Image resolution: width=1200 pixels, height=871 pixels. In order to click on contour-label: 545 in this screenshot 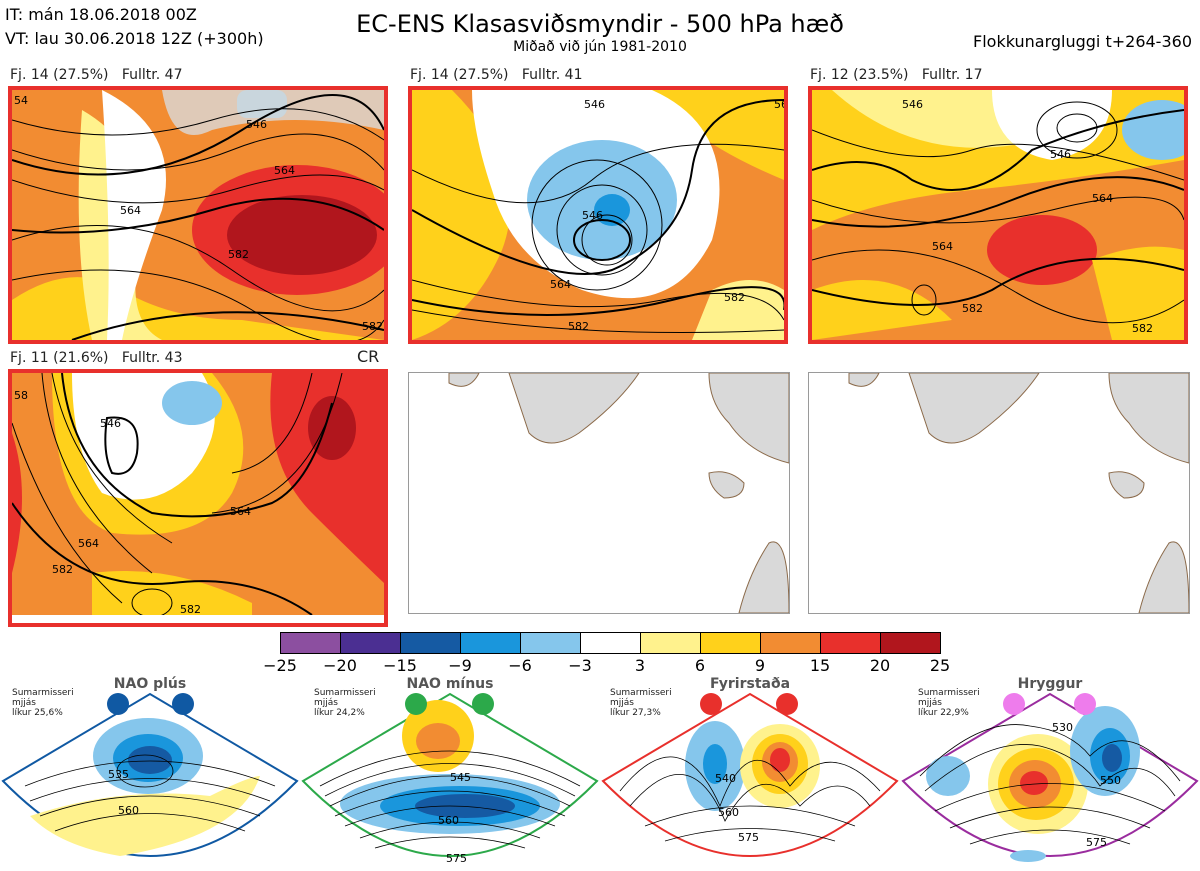, I will do `click(460, 777)`.